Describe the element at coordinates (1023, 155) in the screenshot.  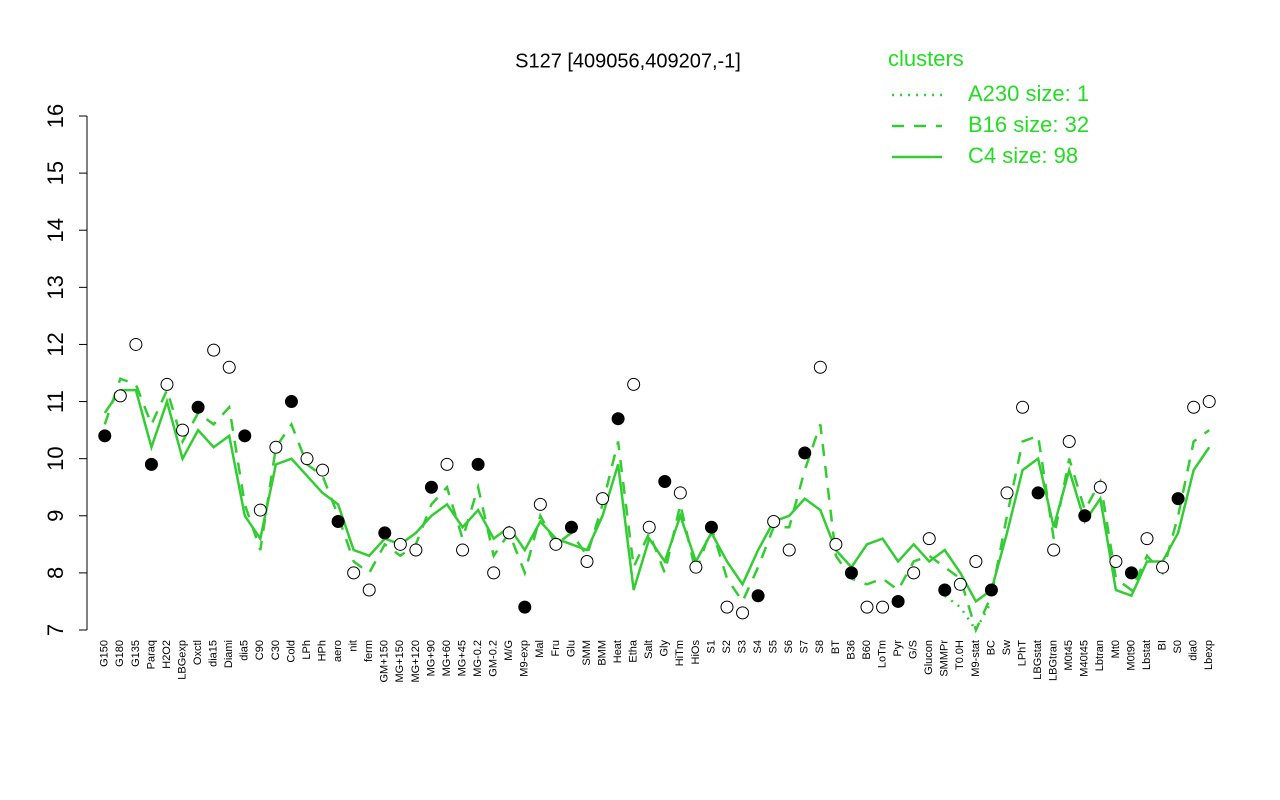
I see `legend-label: C4 size: 98` at that location.